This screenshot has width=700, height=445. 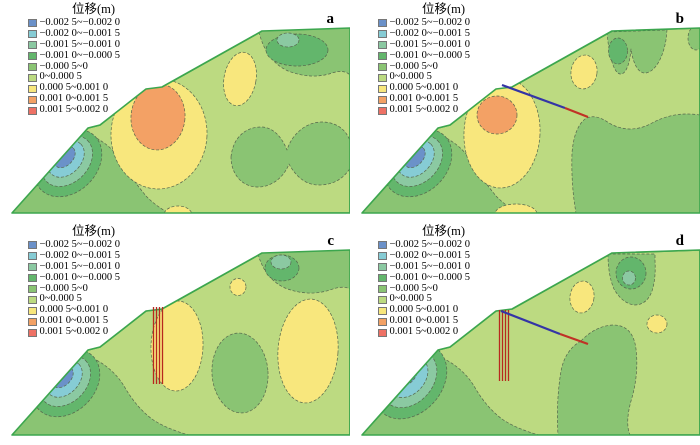 I want to click on anchor-free-length, so click(x=533, y=96).